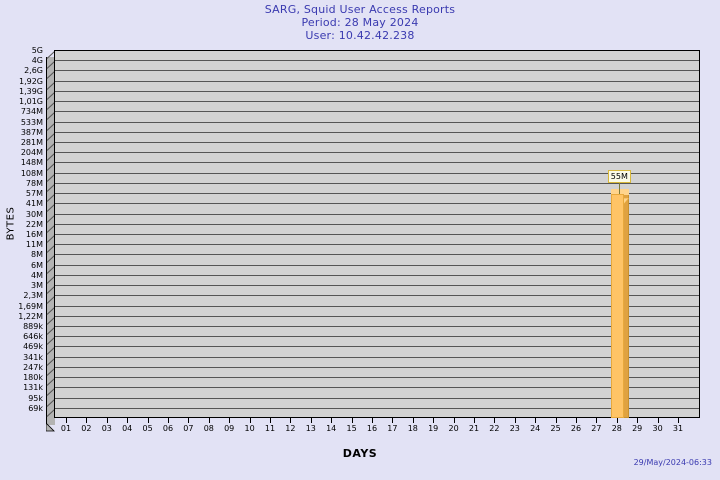 The image size is (720, 480). What do you see at coordinates (33, 326) in the screenshot?
I see `y-axis-tick-label: 889k` at bounding box center [33, 326].